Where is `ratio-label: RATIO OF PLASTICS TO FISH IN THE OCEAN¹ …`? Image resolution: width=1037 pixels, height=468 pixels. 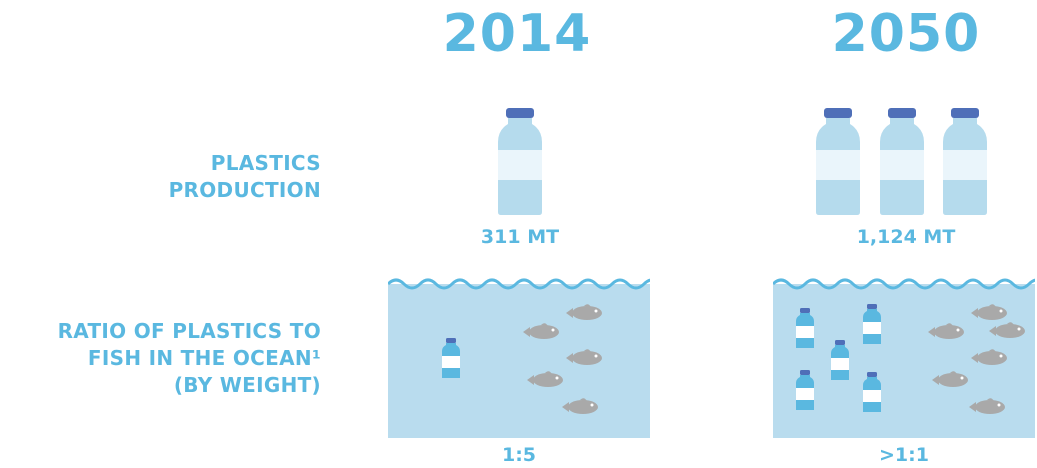 ratio-label: RATIO OF PLASTICS TO FISH IN THE OCEAN¹ … is located at coordinates (189, 358).